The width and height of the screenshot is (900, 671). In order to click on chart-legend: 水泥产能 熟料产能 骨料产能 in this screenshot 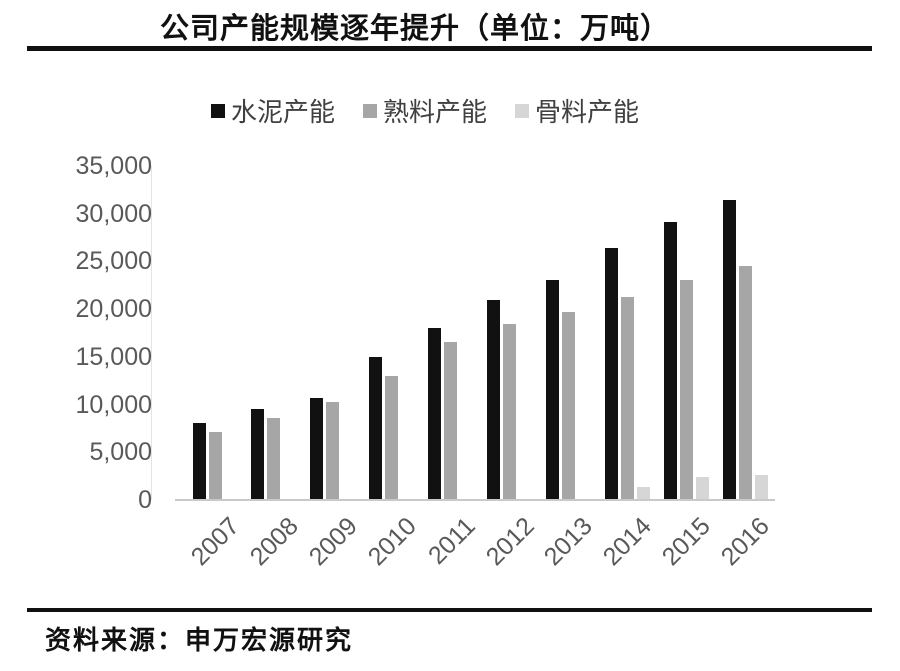, I will do `click(425, 110)`.